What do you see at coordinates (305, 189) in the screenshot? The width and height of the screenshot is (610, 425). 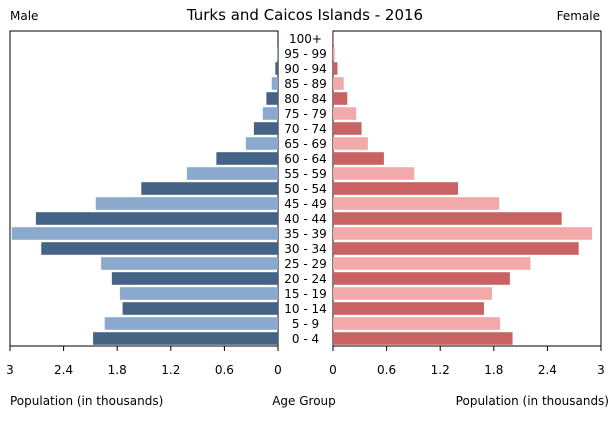 I see `age-group-label: 50 - 54` at bounding box center [305, 189].